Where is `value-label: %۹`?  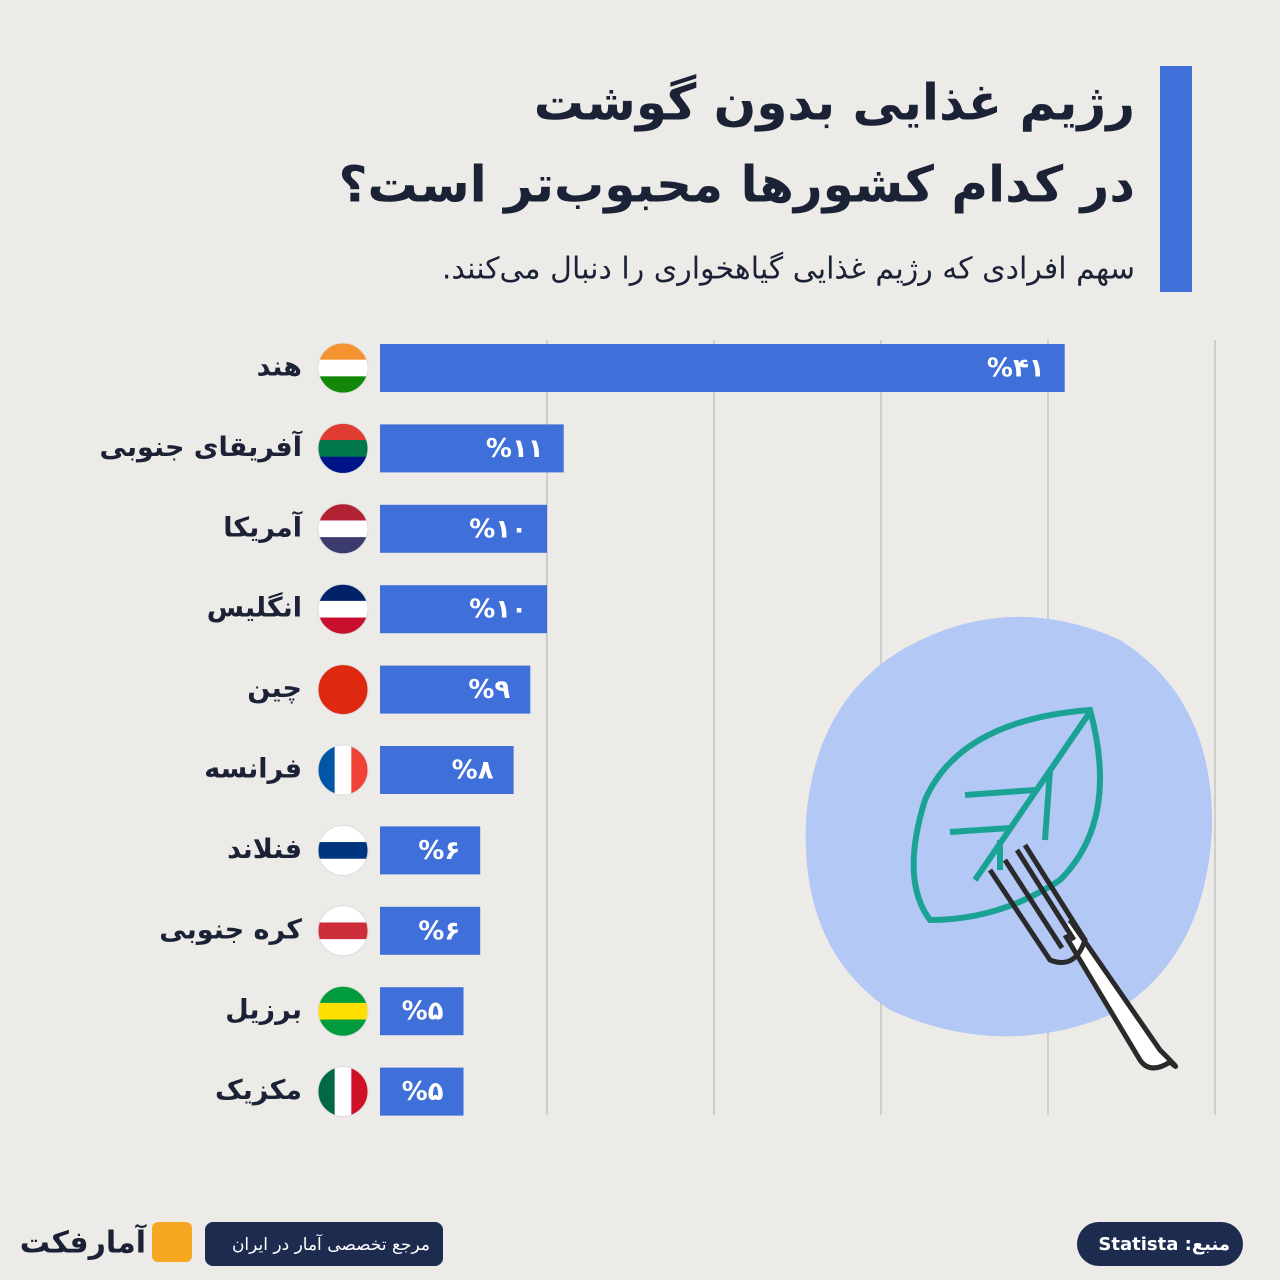
value-label: %۹ is located at coordinates (489, 690).